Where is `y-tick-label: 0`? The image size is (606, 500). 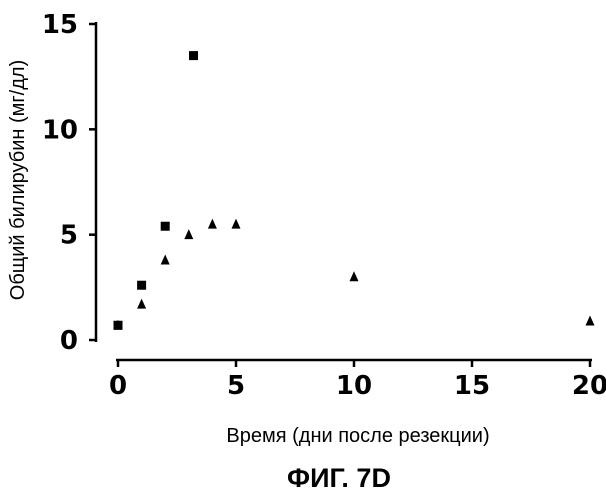 y-tick-label: 0 is located at coordinates (69, 341).